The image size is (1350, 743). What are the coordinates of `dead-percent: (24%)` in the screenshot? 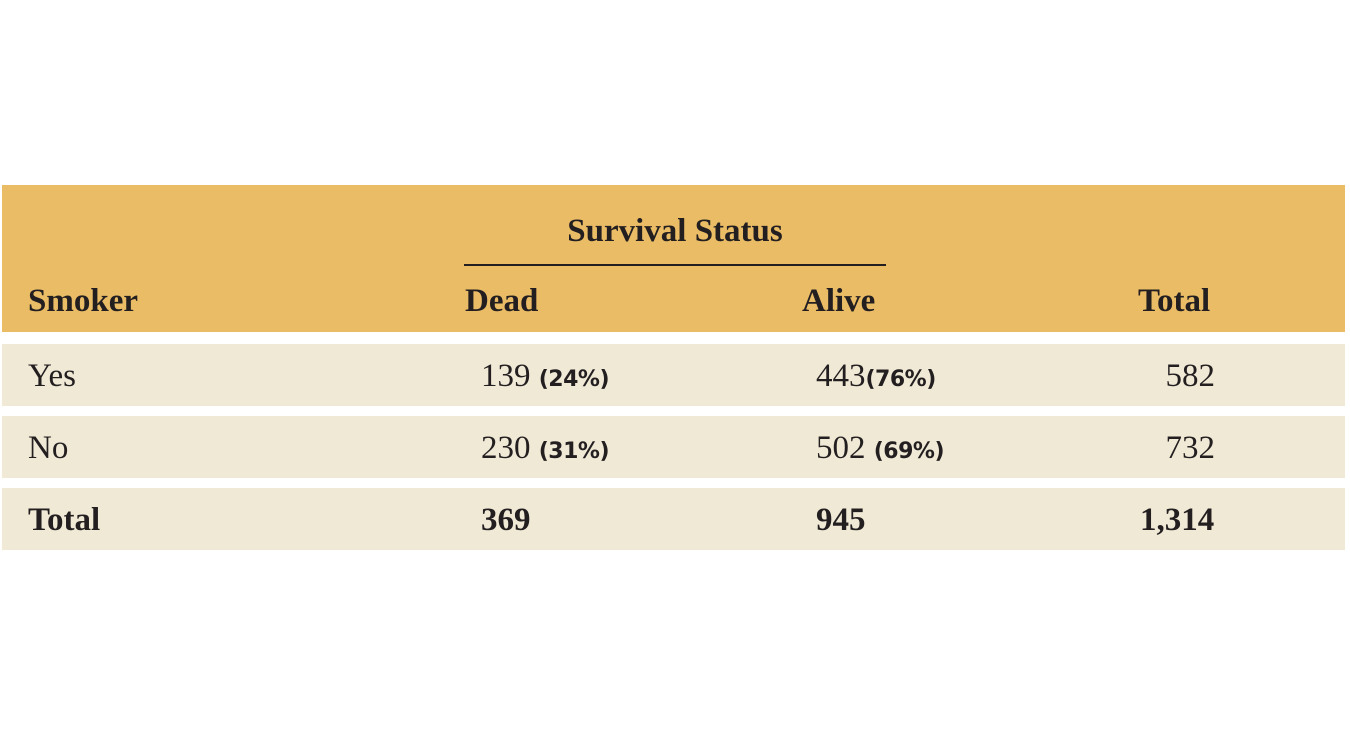 It's located at (574, 379).